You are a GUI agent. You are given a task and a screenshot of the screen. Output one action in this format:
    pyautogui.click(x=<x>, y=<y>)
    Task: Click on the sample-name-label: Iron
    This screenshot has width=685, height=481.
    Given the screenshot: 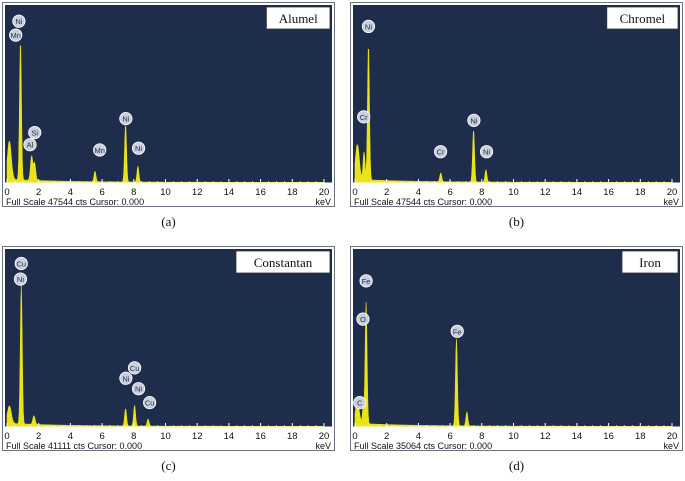 What is the action you would take?
    pyautogui.click(x=650, y=262)
    